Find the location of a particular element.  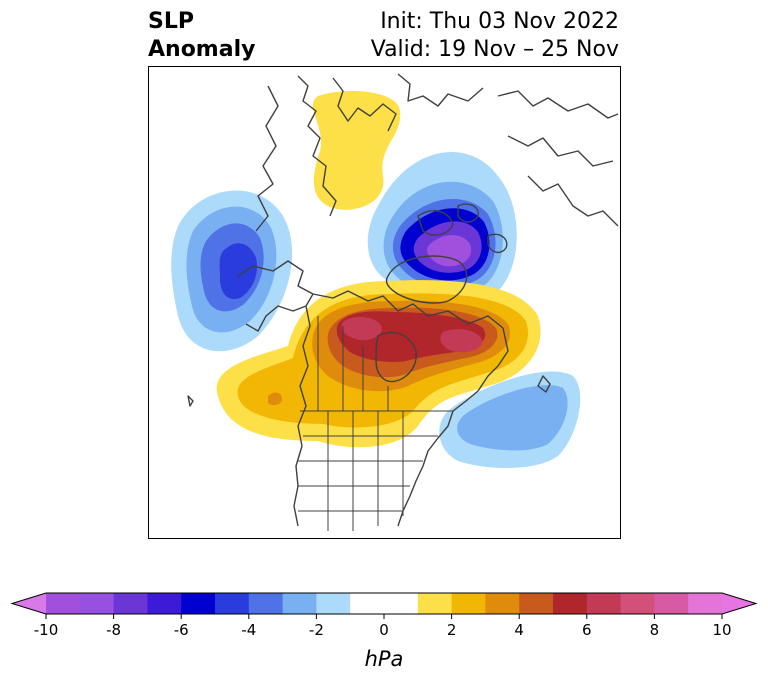

init-date: Init: Thu 03 Nov 2022 is located at coordinates (499, 21).